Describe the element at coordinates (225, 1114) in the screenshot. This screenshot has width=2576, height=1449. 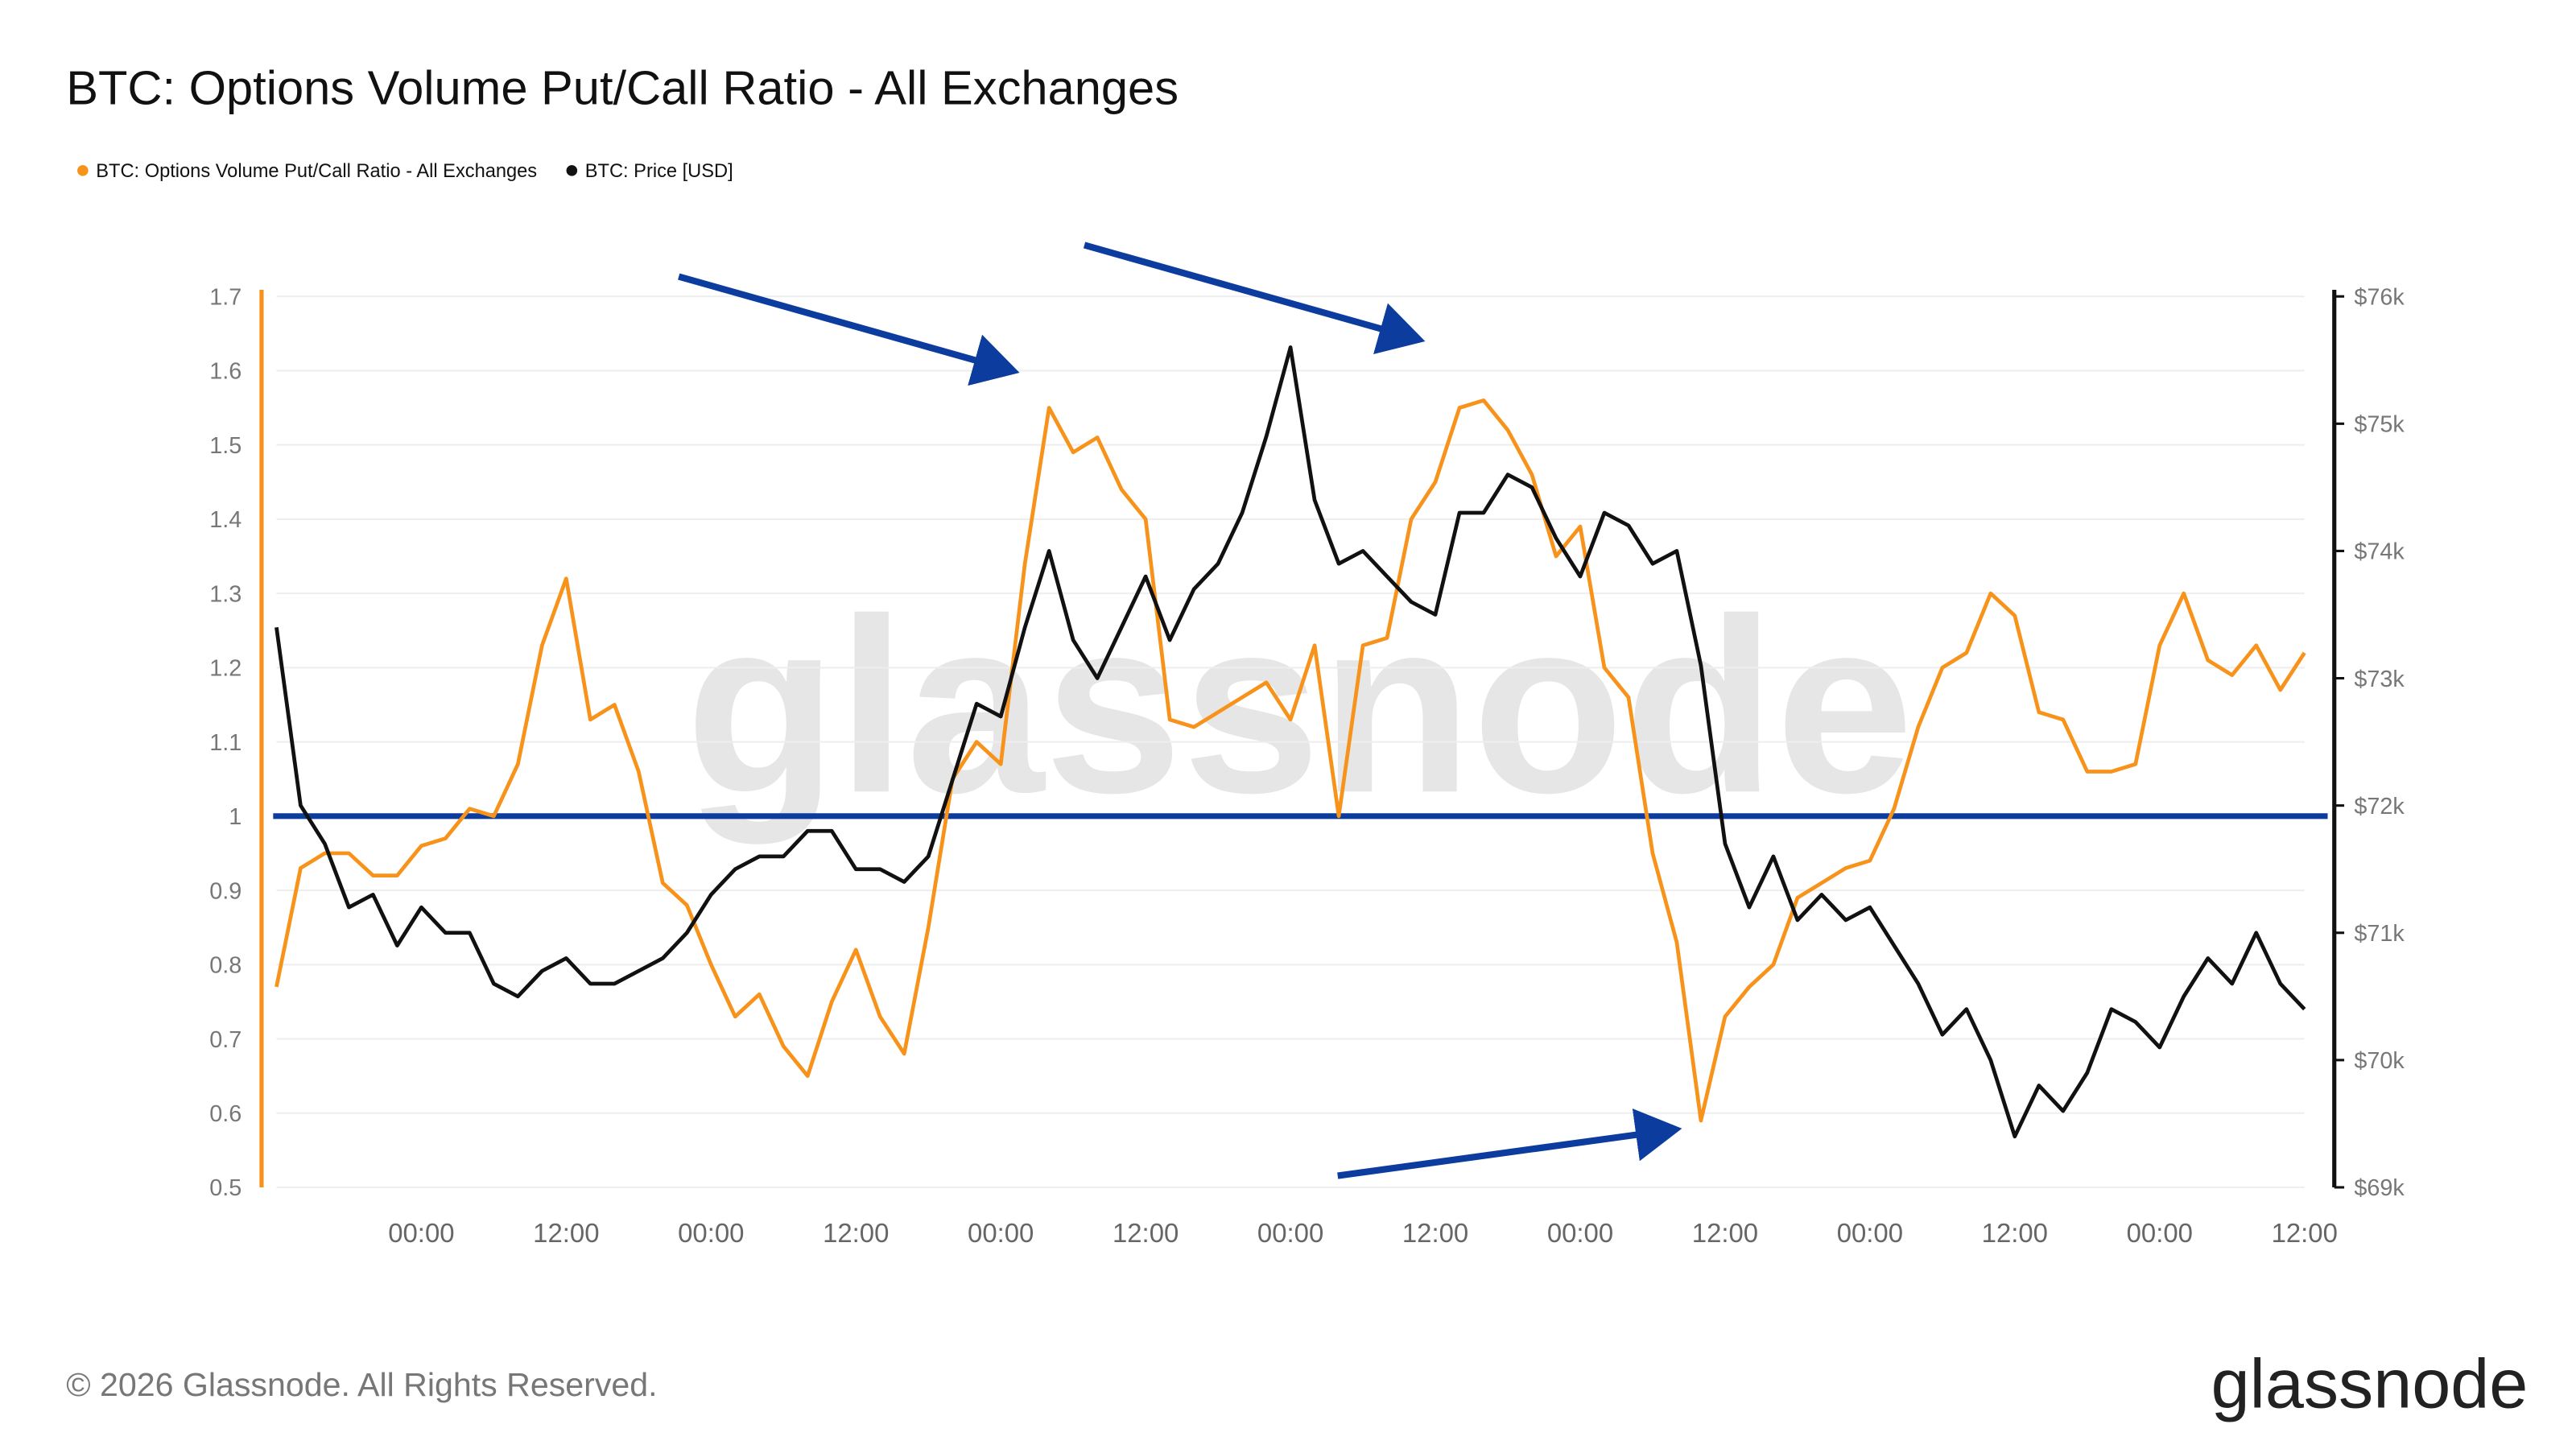
I see `y-tick-label: 0.6` at that location.